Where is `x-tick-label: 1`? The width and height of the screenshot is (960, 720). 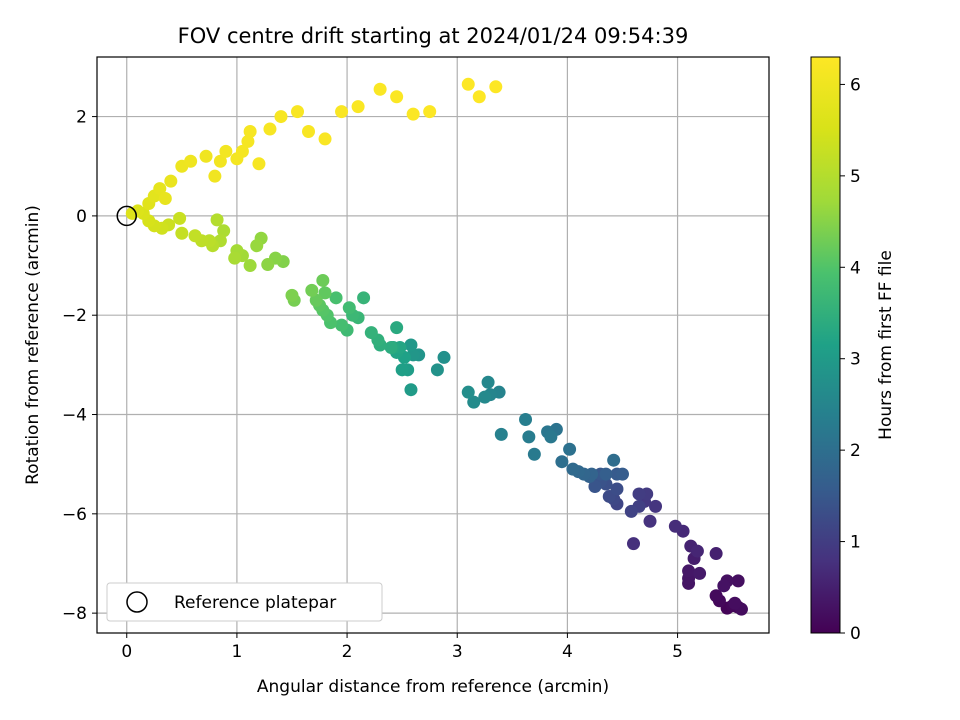 x-tick-label: 1 is located at coordinates (236, 652).